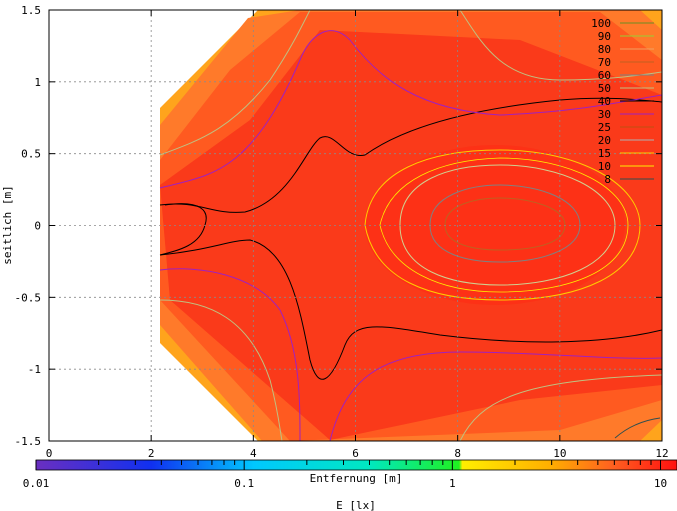 The width and height of the screenshot is (677, 511). Describe the element at coordinates (244, 483) in the screenshot. I see `colorbar-tick-label: 0.1` at that location.